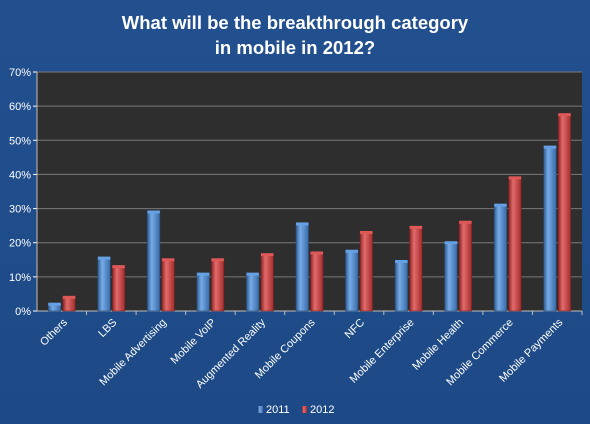  Describe the element at coordinates (20, 107) in the screenshot. I see `y-tick-label: 60%` at that location.